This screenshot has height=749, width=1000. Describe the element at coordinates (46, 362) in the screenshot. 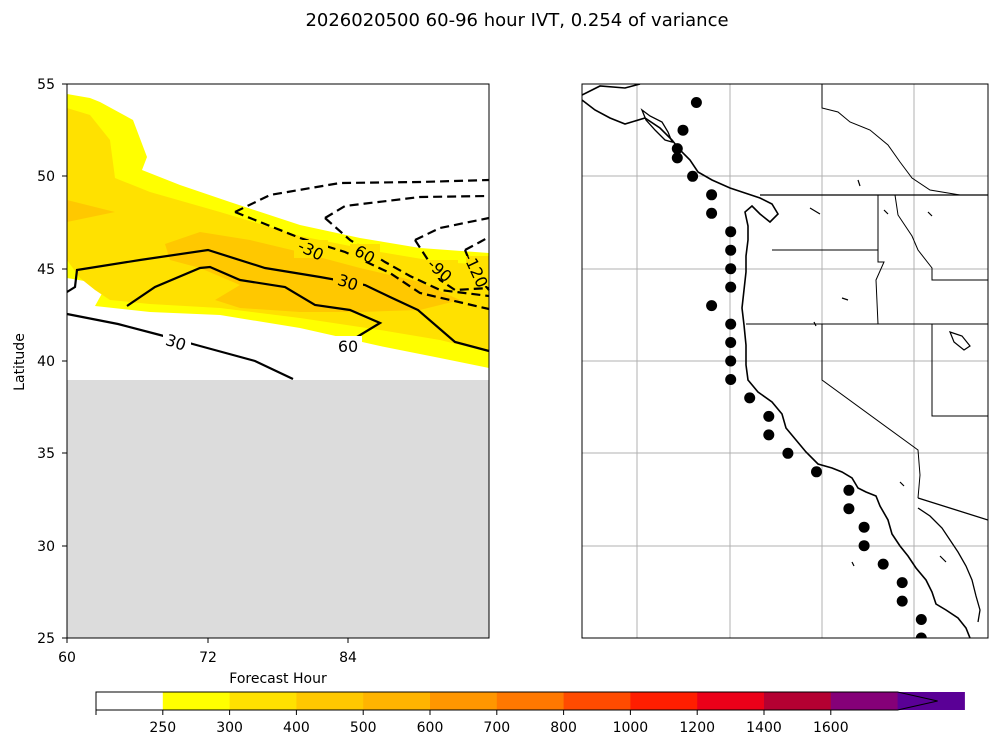

I see `y-tick-label: 40` at that location.